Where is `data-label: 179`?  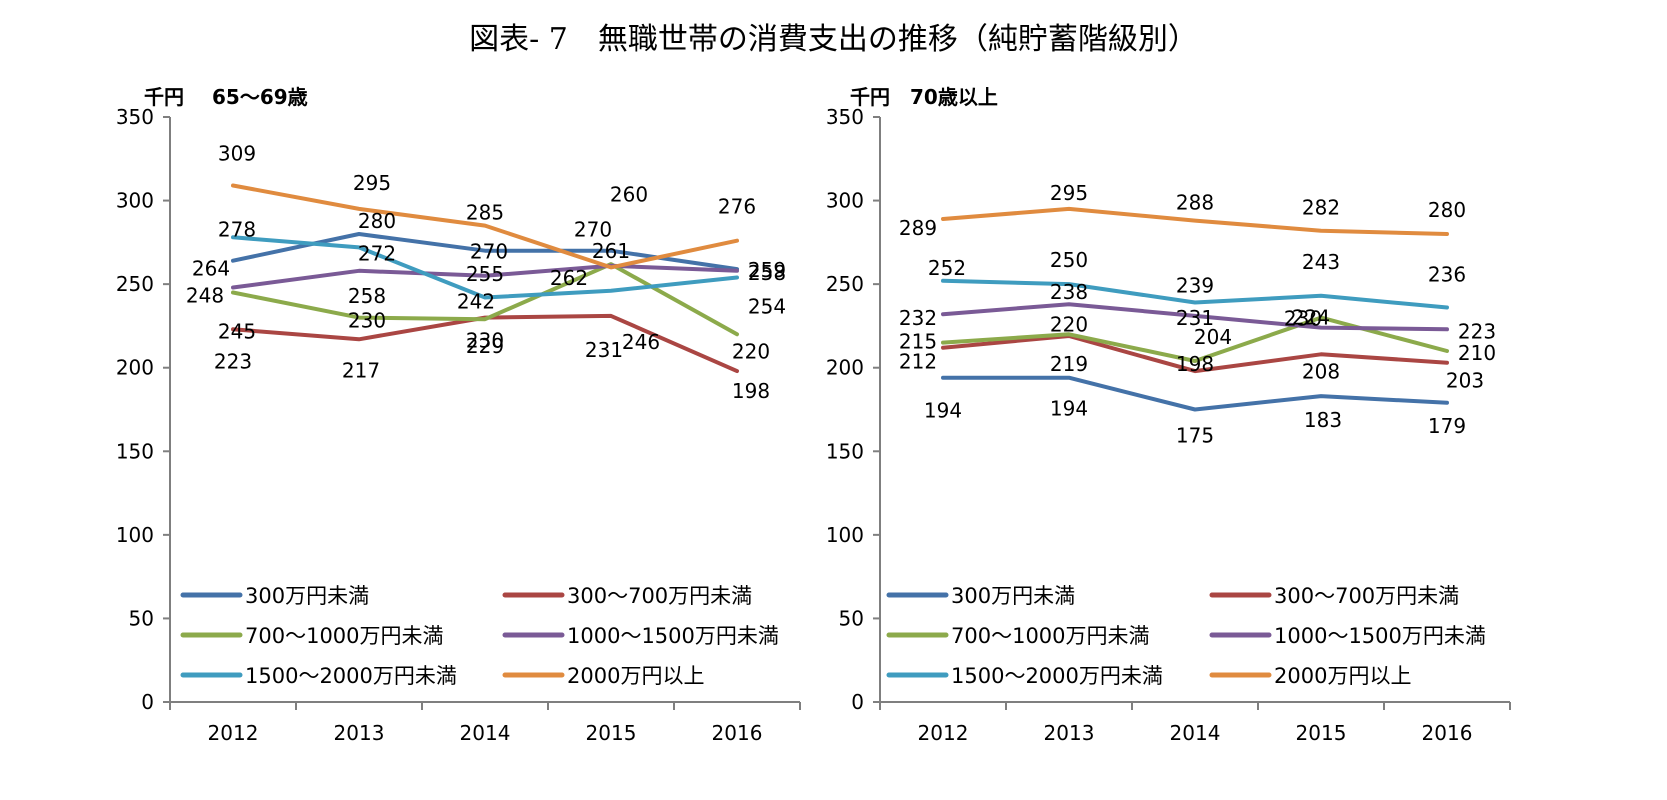
data-label: 179 is located at coordinates (1447, 426).